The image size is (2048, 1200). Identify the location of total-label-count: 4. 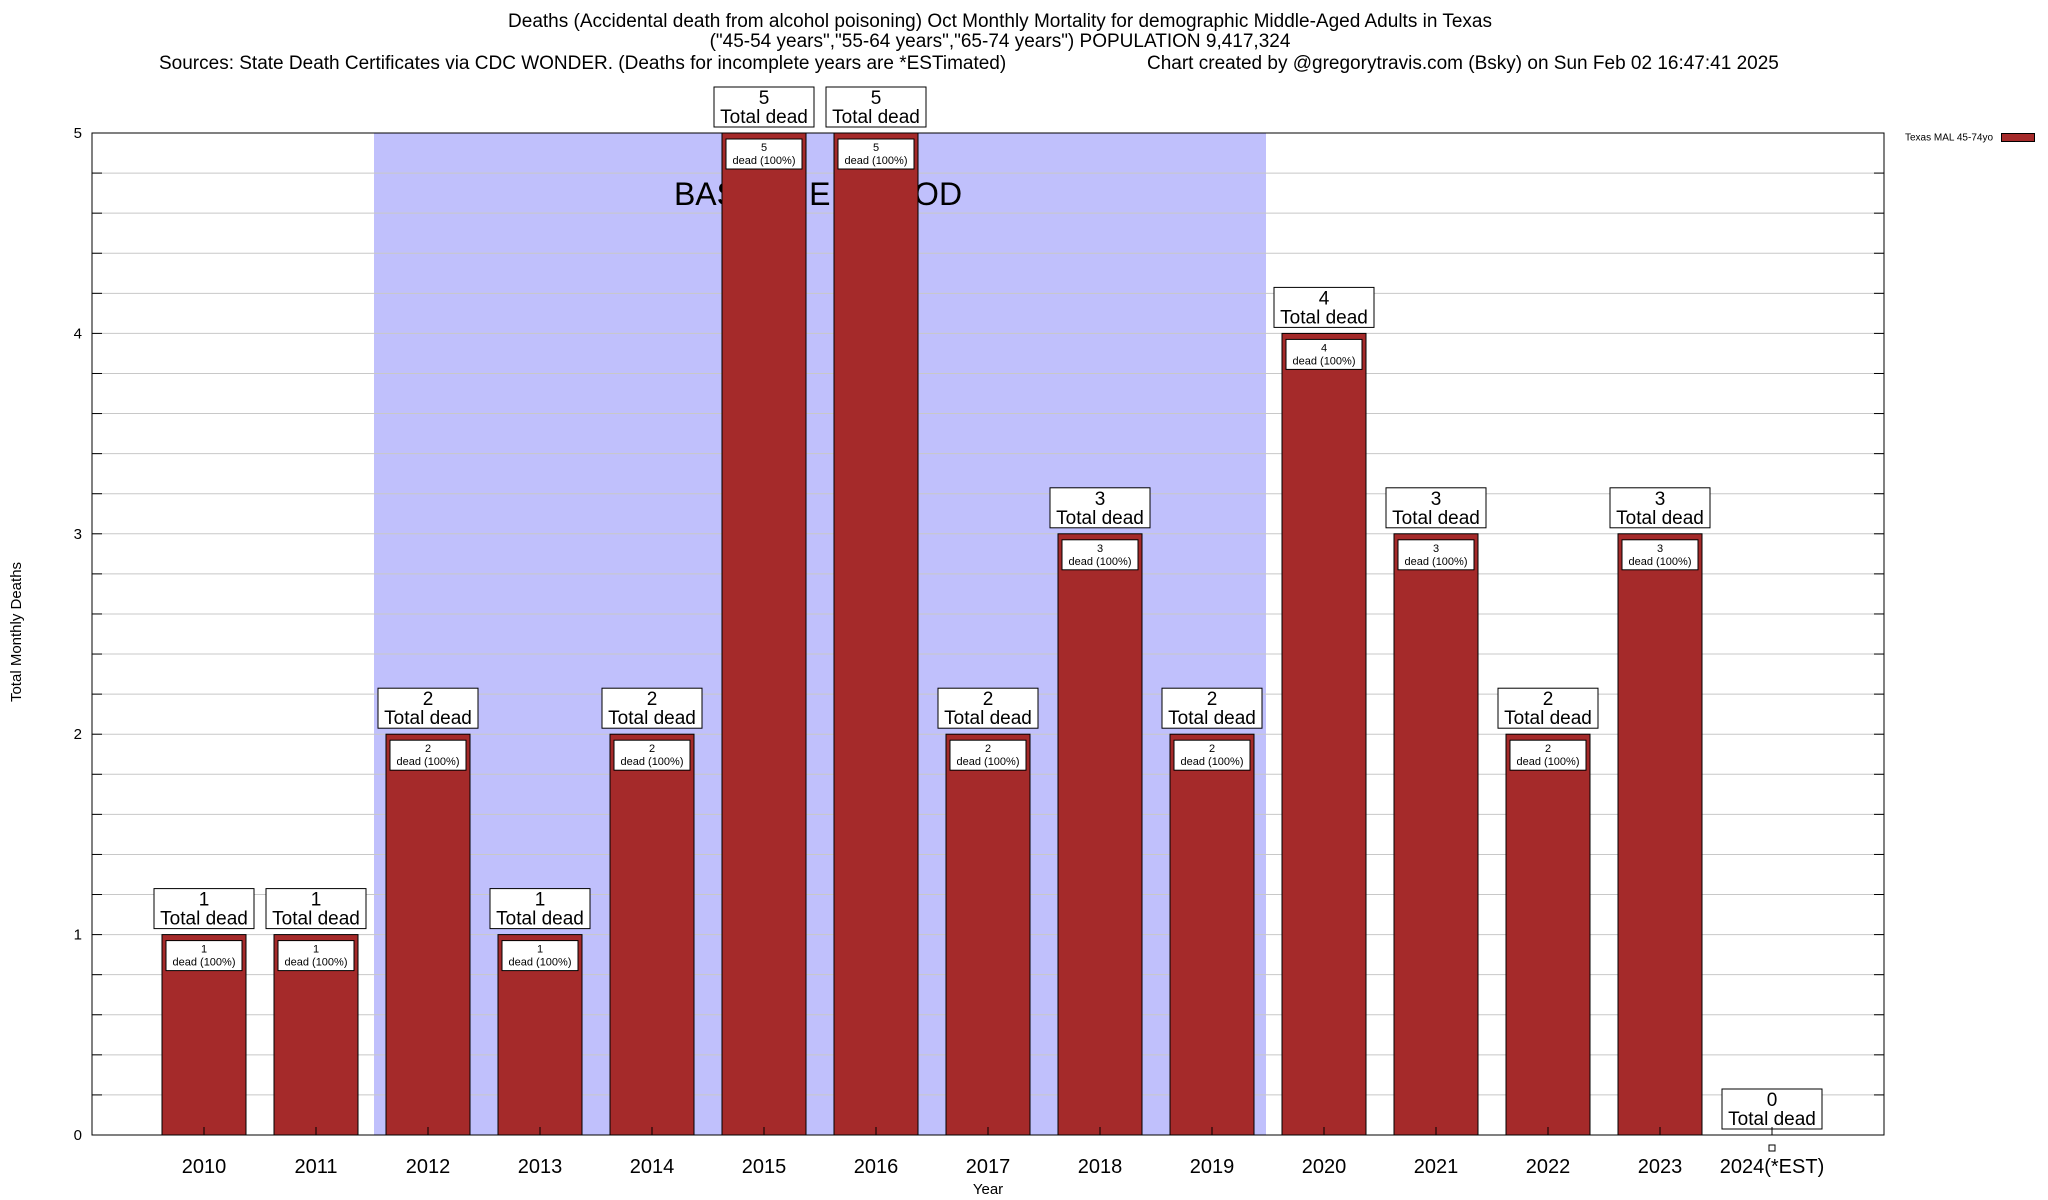
(1324, 298).